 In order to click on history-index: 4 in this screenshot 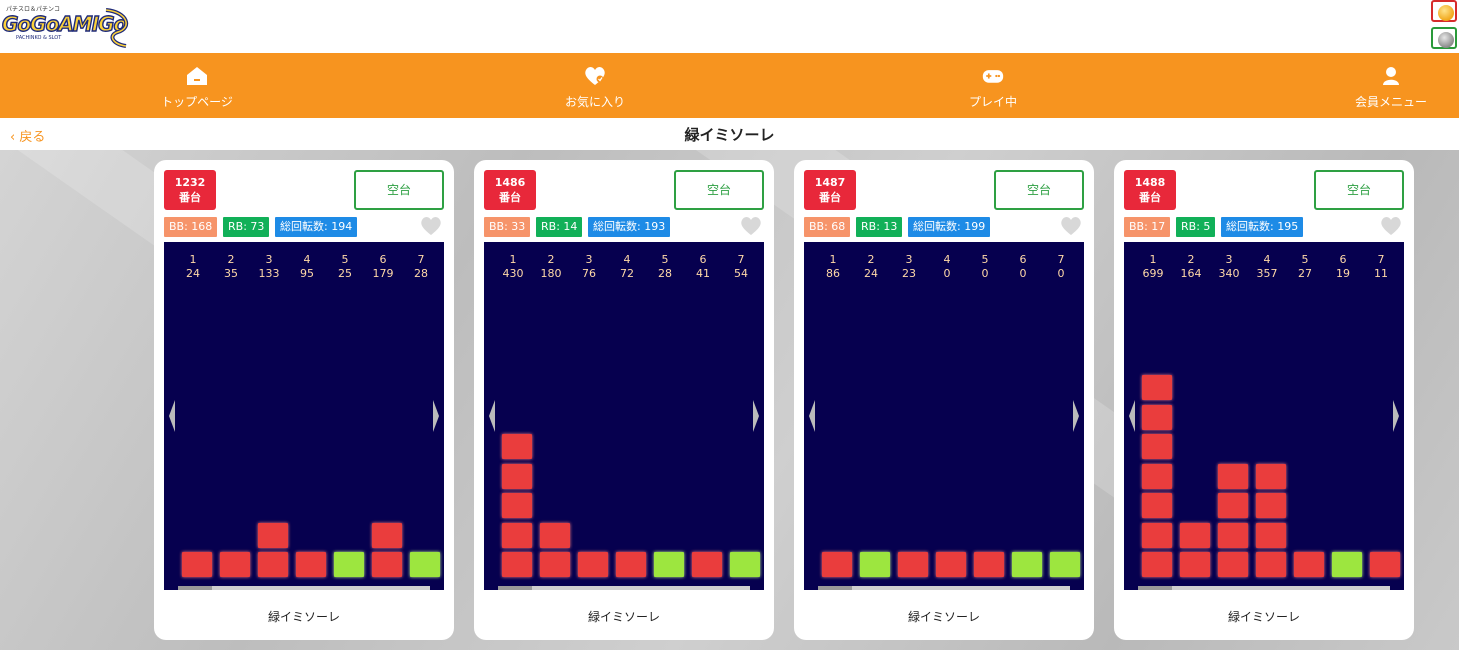, I will do `click(1267, 259)`.